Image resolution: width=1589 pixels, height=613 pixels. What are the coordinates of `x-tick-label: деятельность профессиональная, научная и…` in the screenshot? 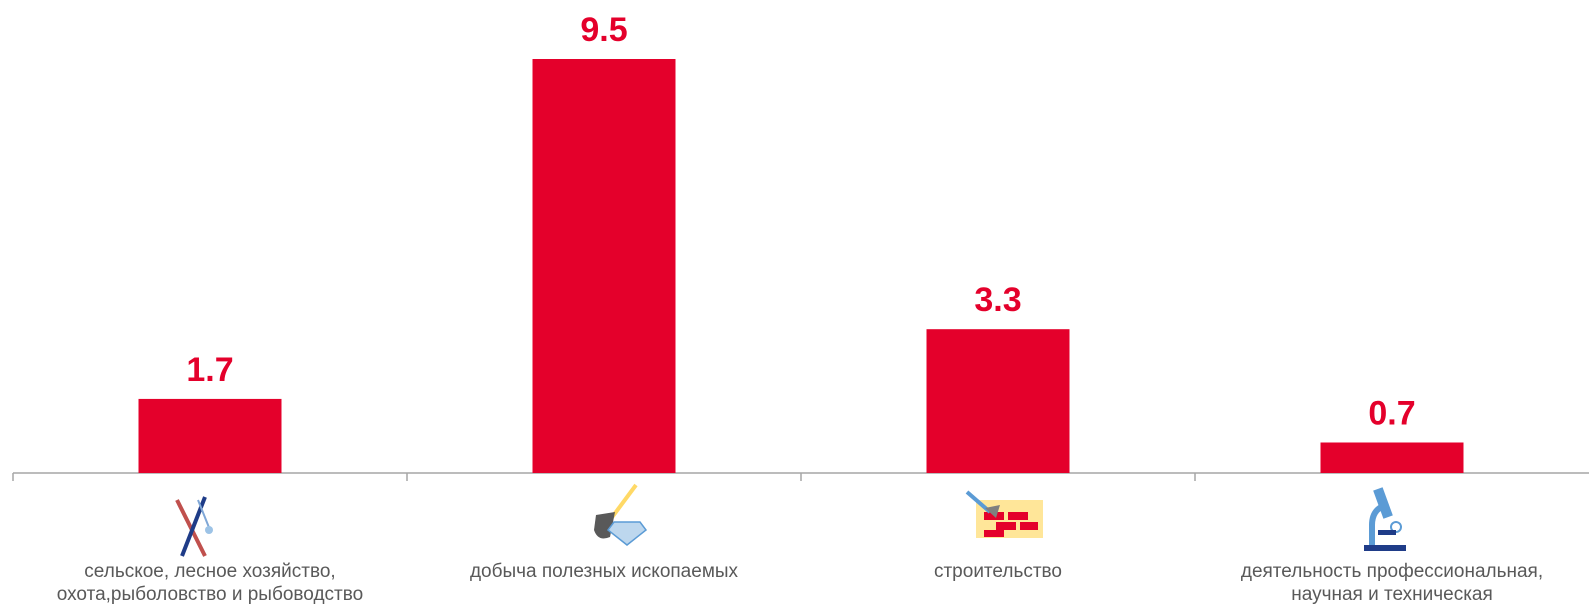 It's located at (1392, 583).